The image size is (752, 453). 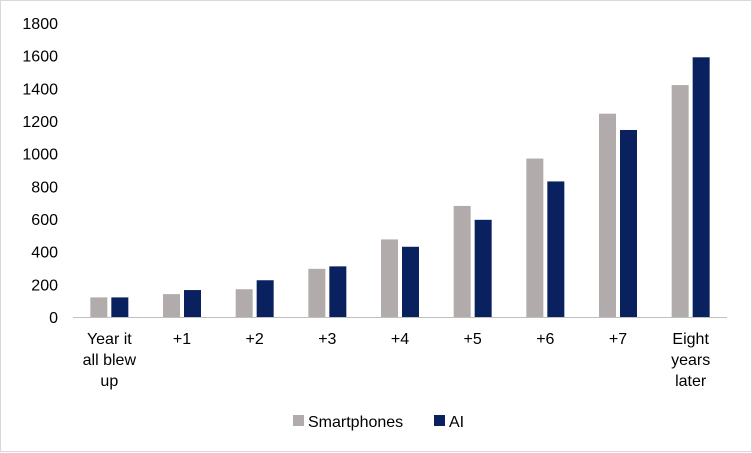 I want to click on y-tick-label: 1400, so click(x=40, y=89).